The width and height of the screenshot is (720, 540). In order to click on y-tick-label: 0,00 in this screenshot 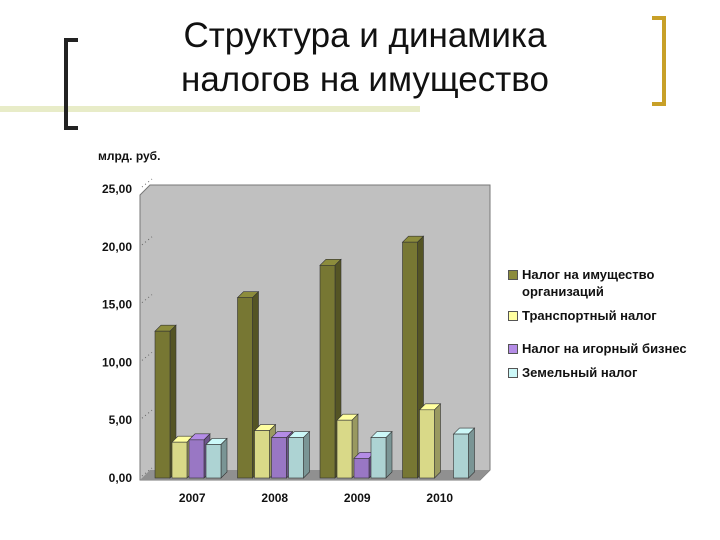, I will do `click(121, 478)`.